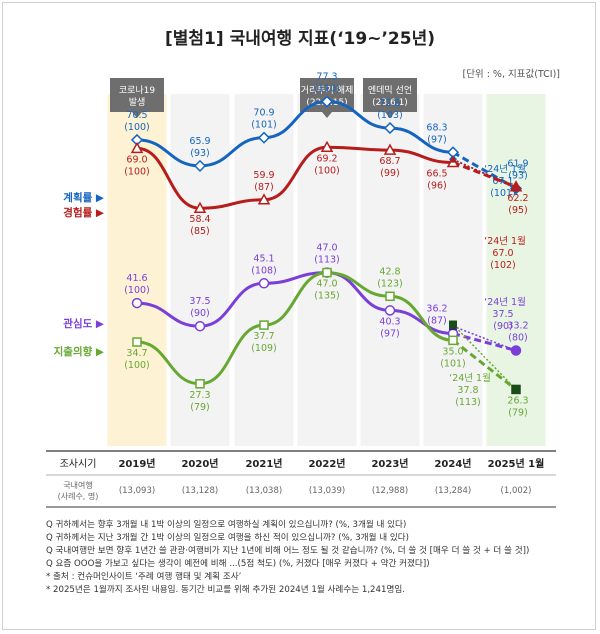 The image size is (600, 634). Describe the element at coordinates (502, 181) in the screenshot. I see `jan24-value: 67.1` at that location.